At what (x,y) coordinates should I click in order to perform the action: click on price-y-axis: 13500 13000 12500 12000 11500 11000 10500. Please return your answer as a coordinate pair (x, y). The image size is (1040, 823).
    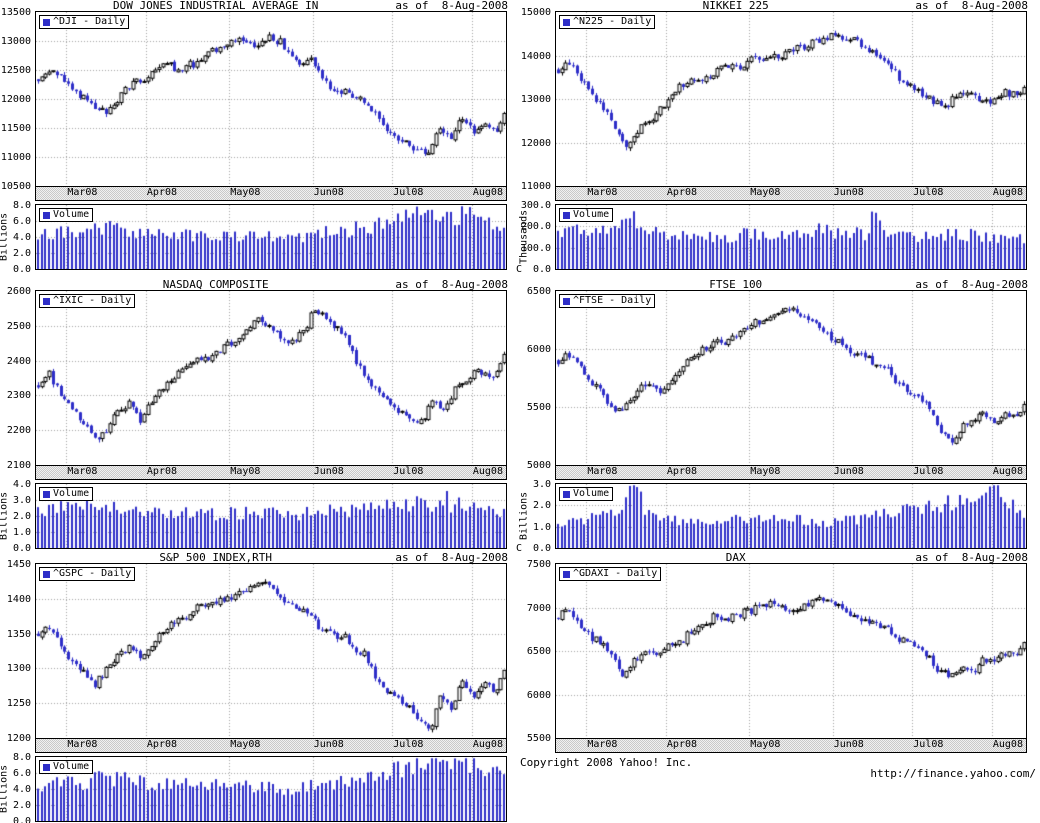
    Looking at the image, I should click on (16, 100).